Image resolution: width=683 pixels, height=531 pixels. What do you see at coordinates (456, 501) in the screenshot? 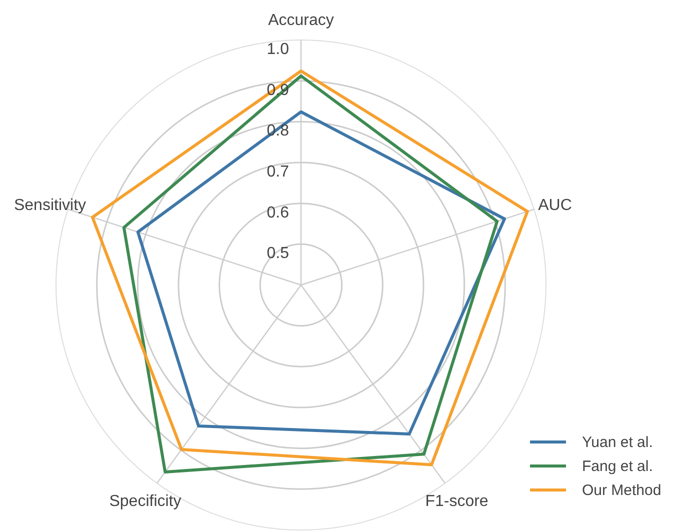
I see `spoke-label: F1-score` at bounding box center [456, 501].